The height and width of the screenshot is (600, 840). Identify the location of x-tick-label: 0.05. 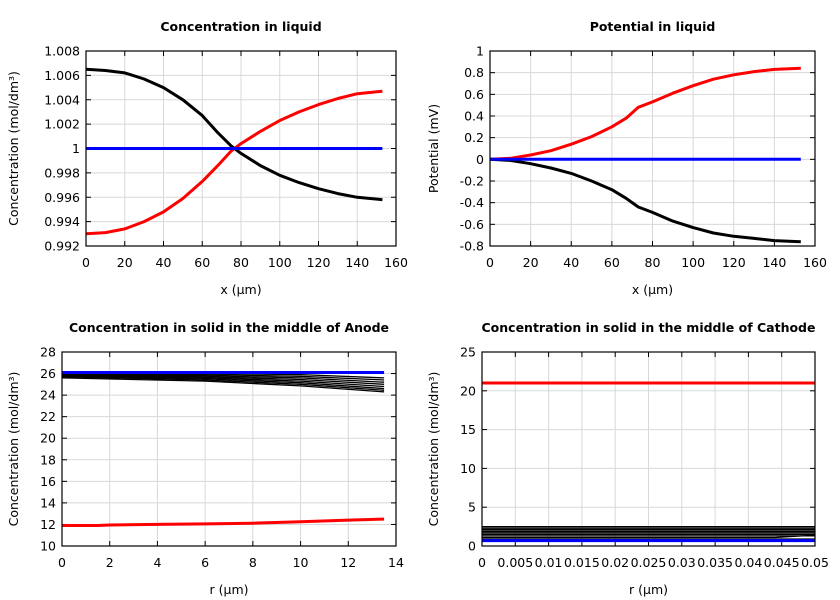
(815, 562).